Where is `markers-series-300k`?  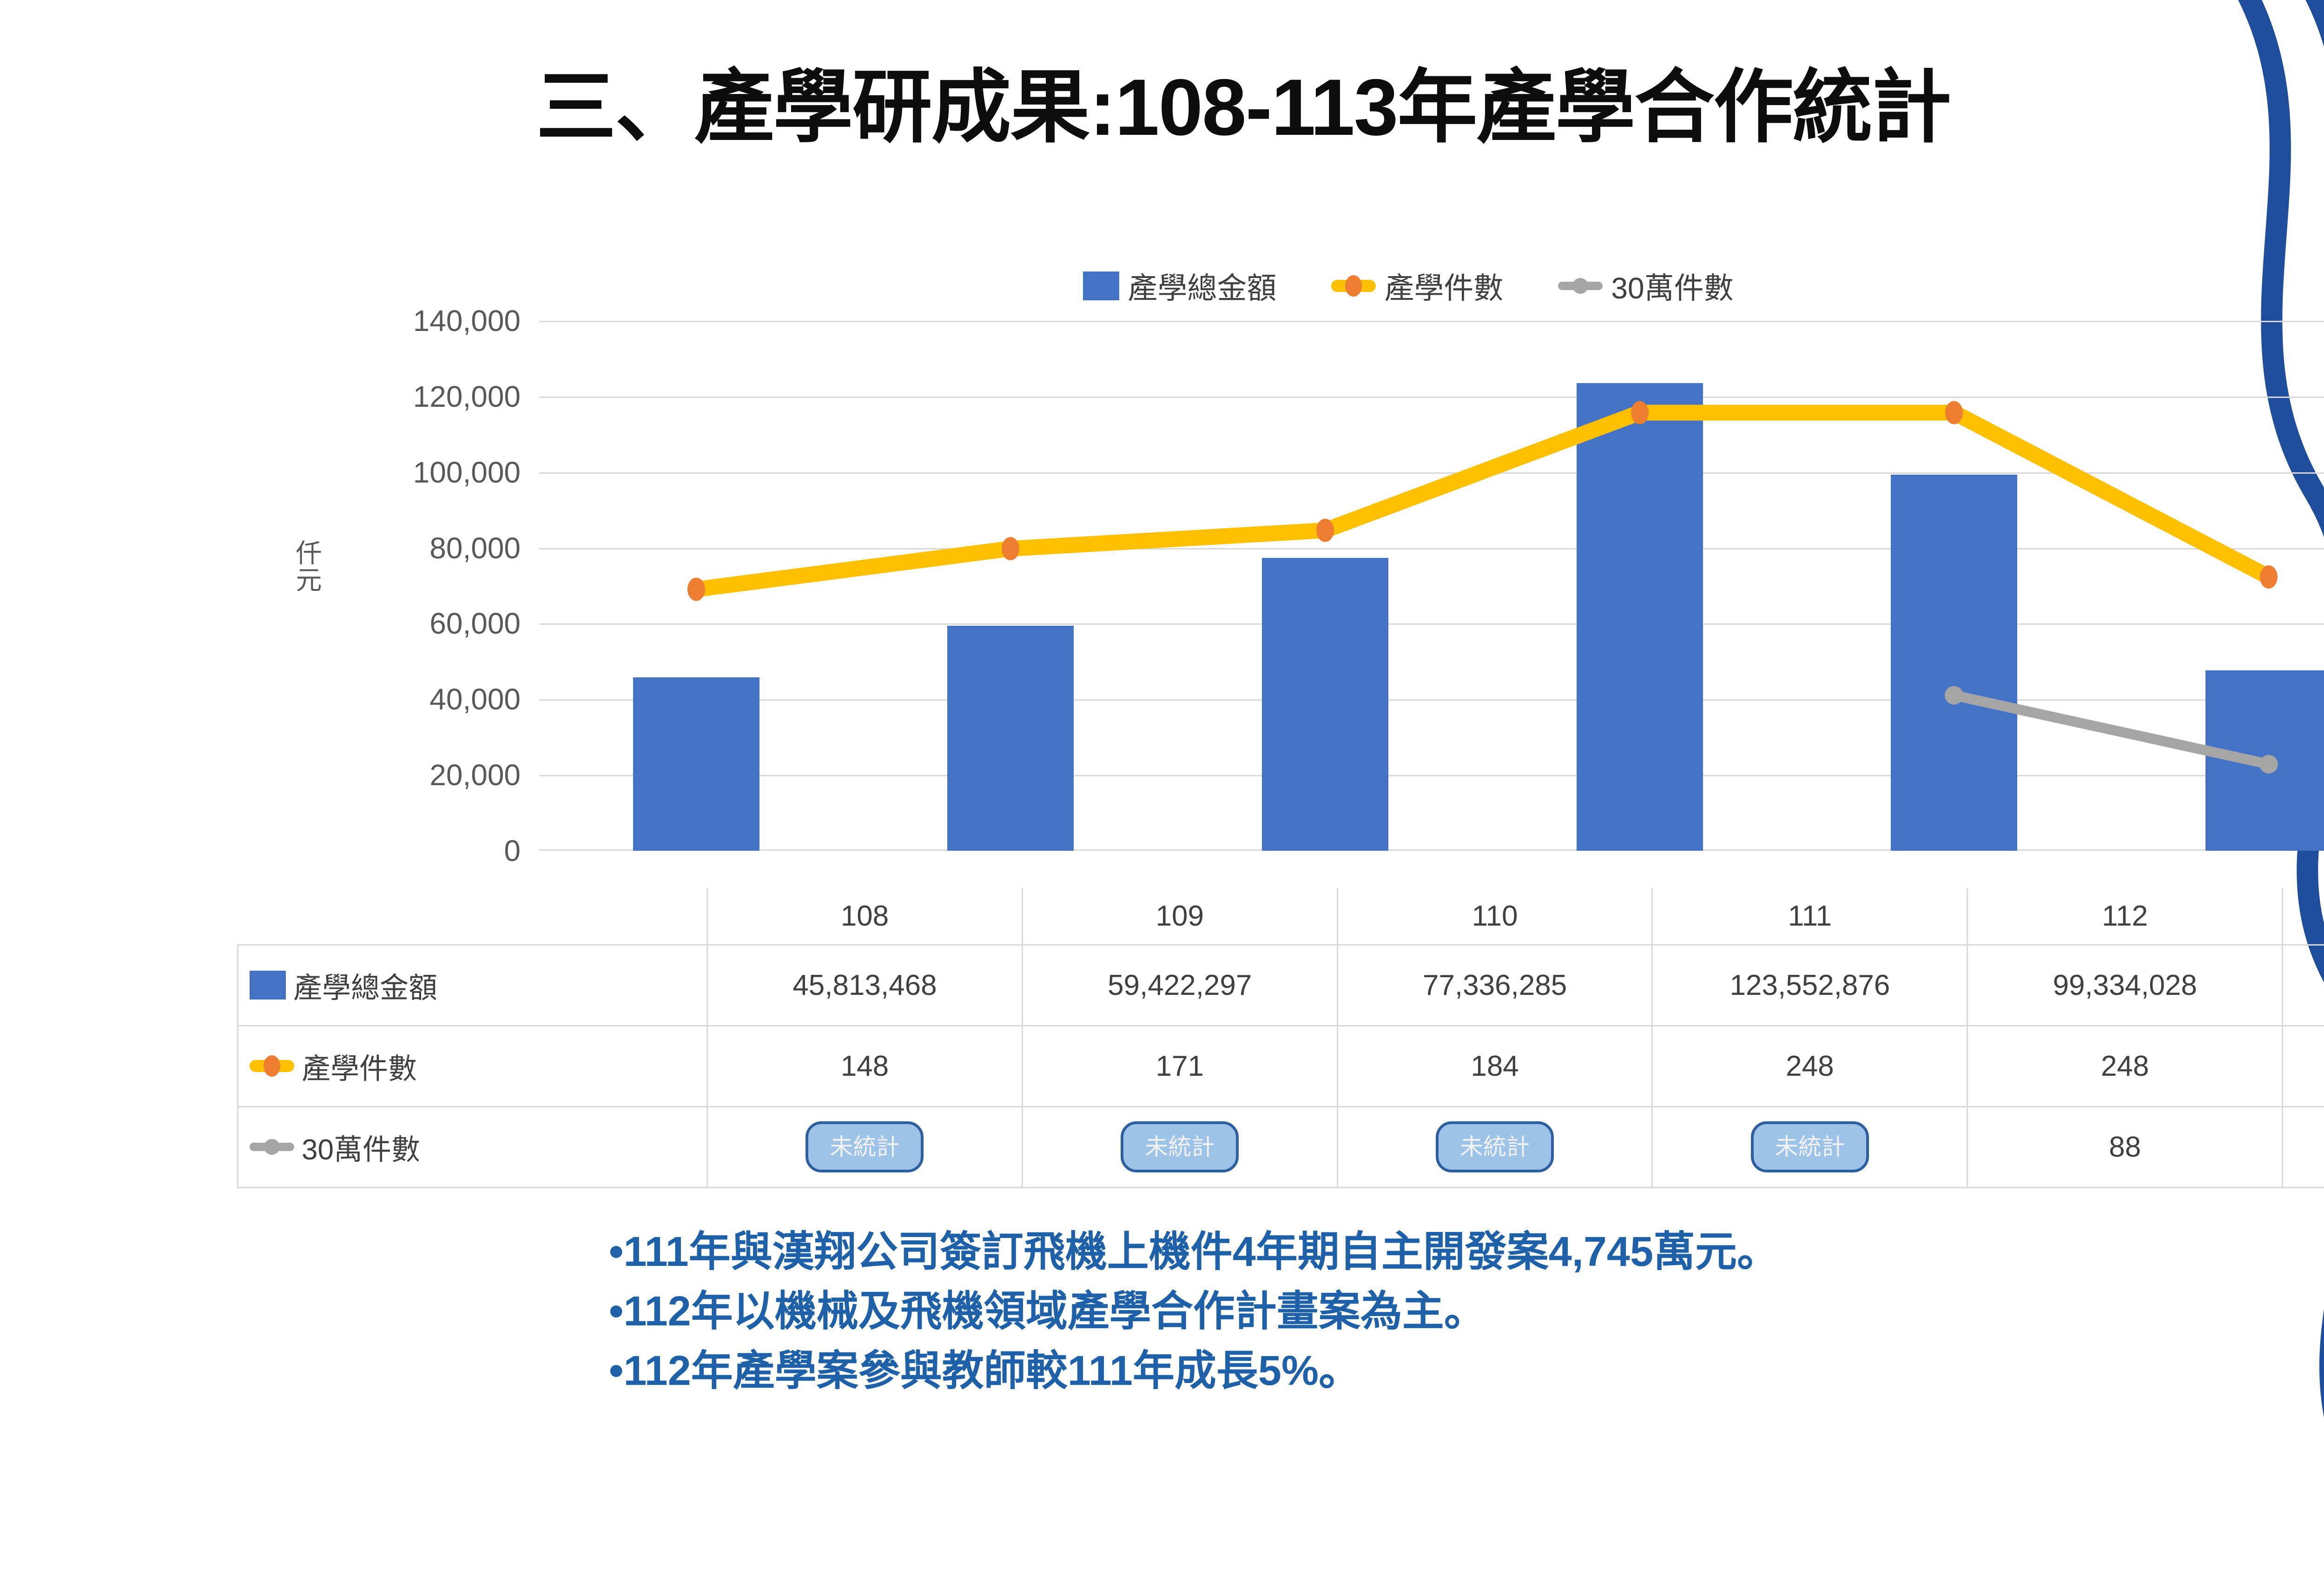 markers-series-300k is located at coordinates (2111, 730).